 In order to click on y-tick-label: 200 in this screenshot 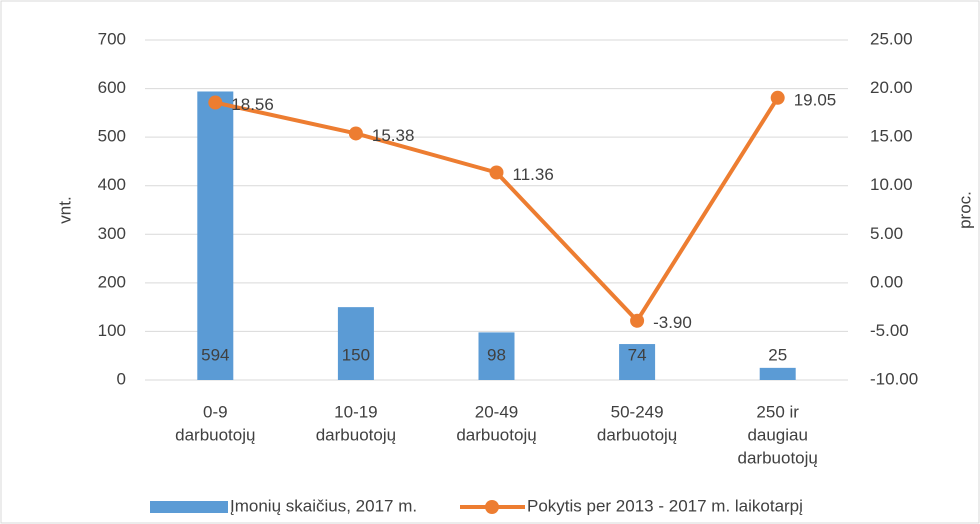, I will do `click(112, 281)`.